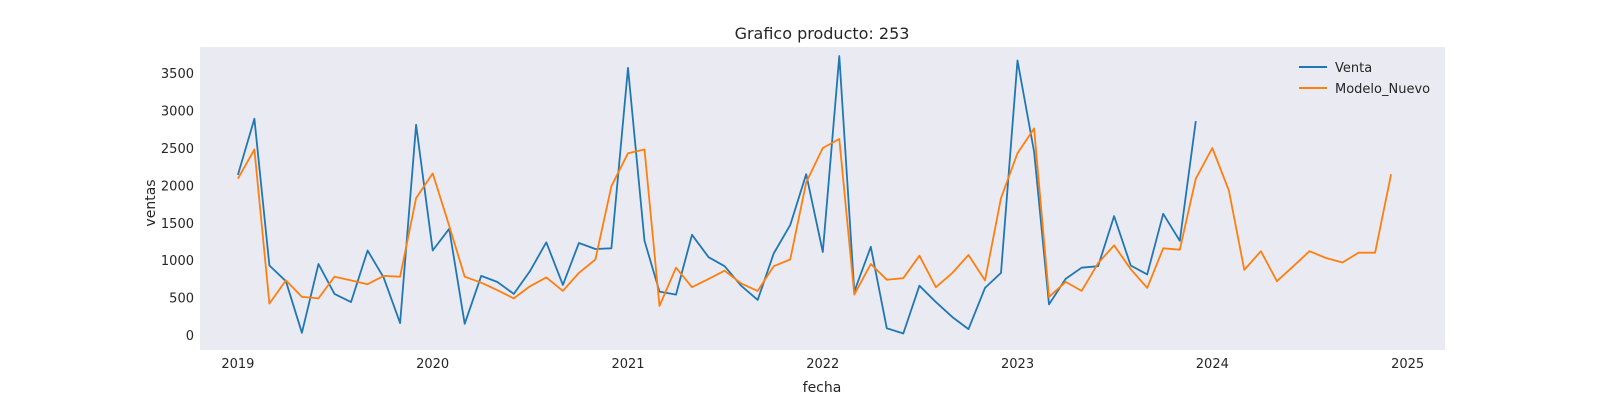  Describe the element at coordinates (181, 299) in the screenshot. I see `y-tick-label: 500` at that location.